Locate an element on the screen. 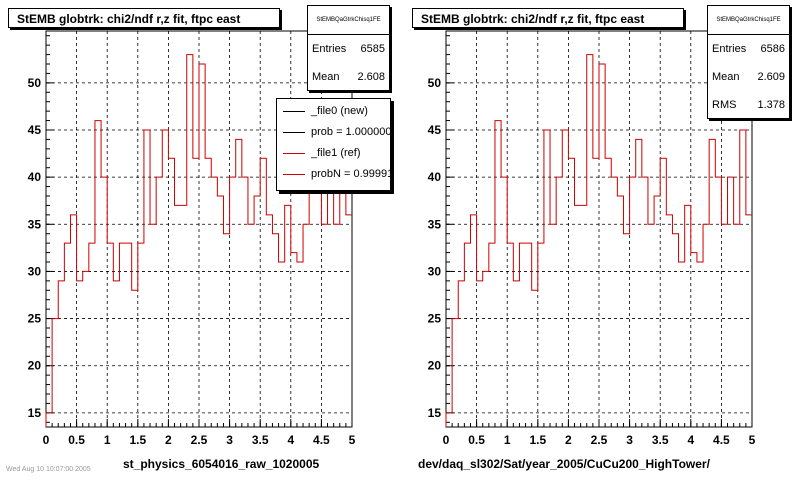 This screenshot has width=800, height=480. legend-entry: _file0 (new) is located at coordinates (333, 111).